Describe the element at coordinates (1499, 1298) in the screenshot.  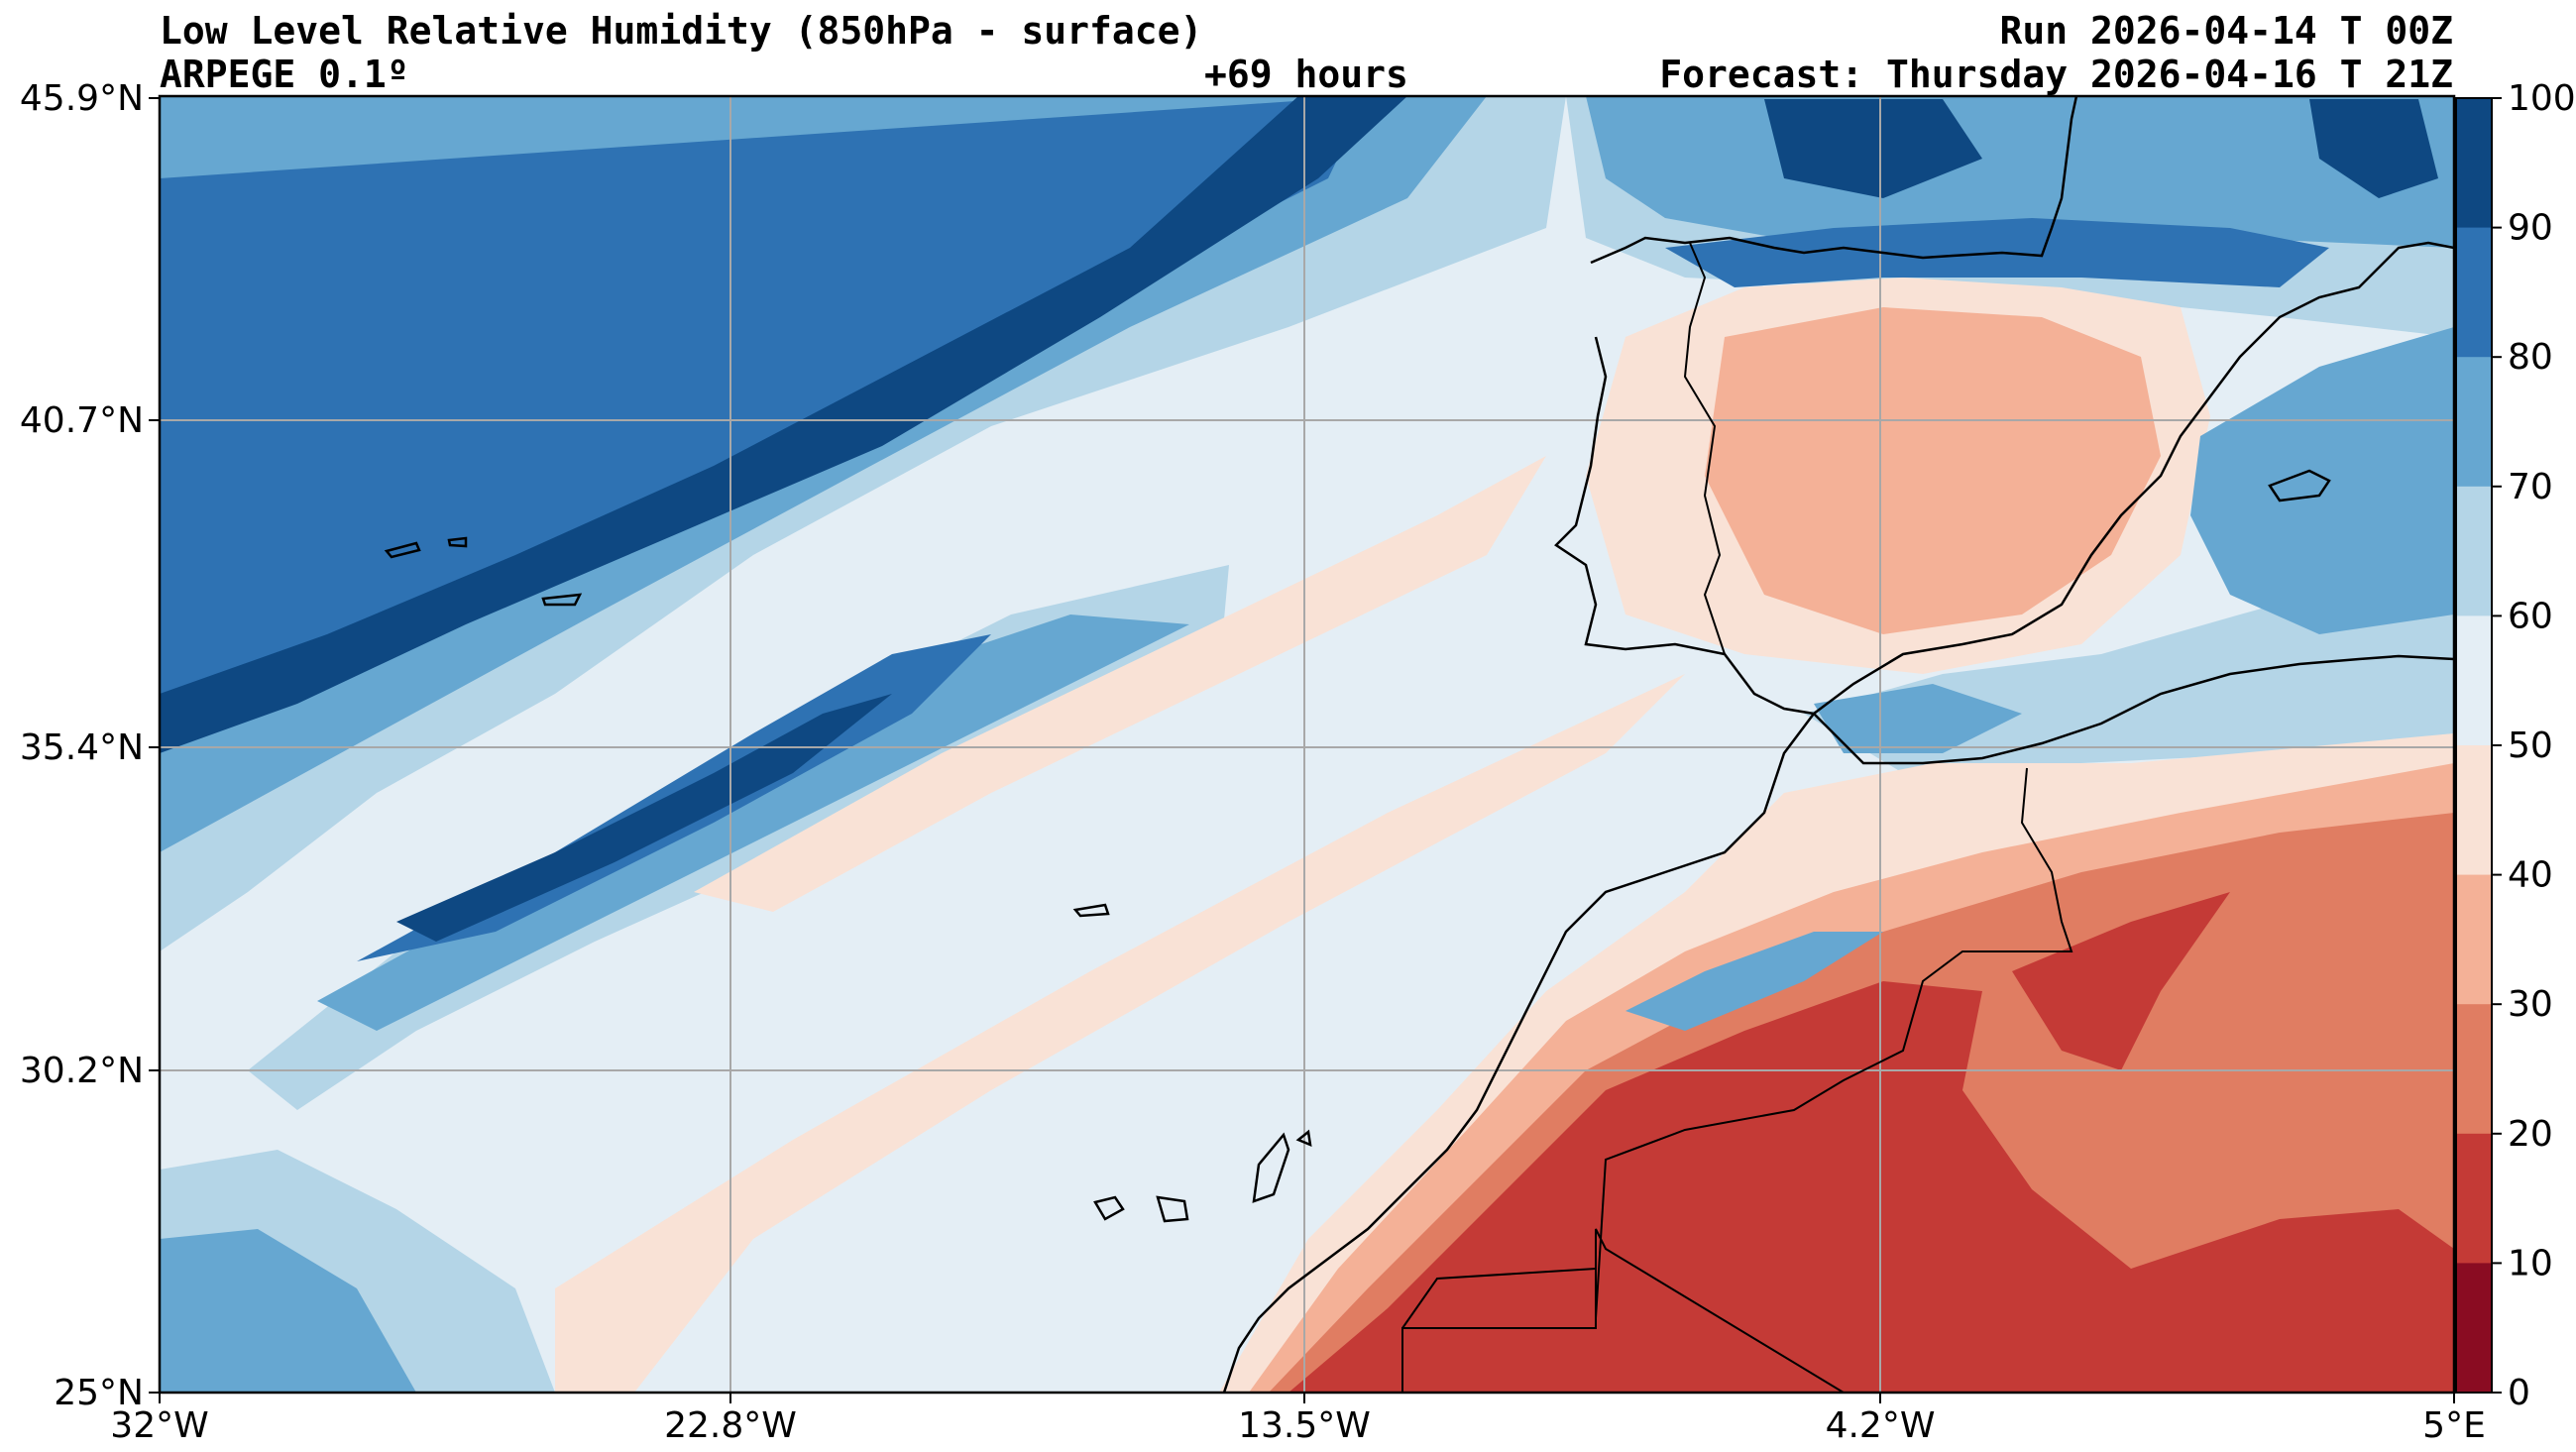
I see `border-mauritania` at that location.